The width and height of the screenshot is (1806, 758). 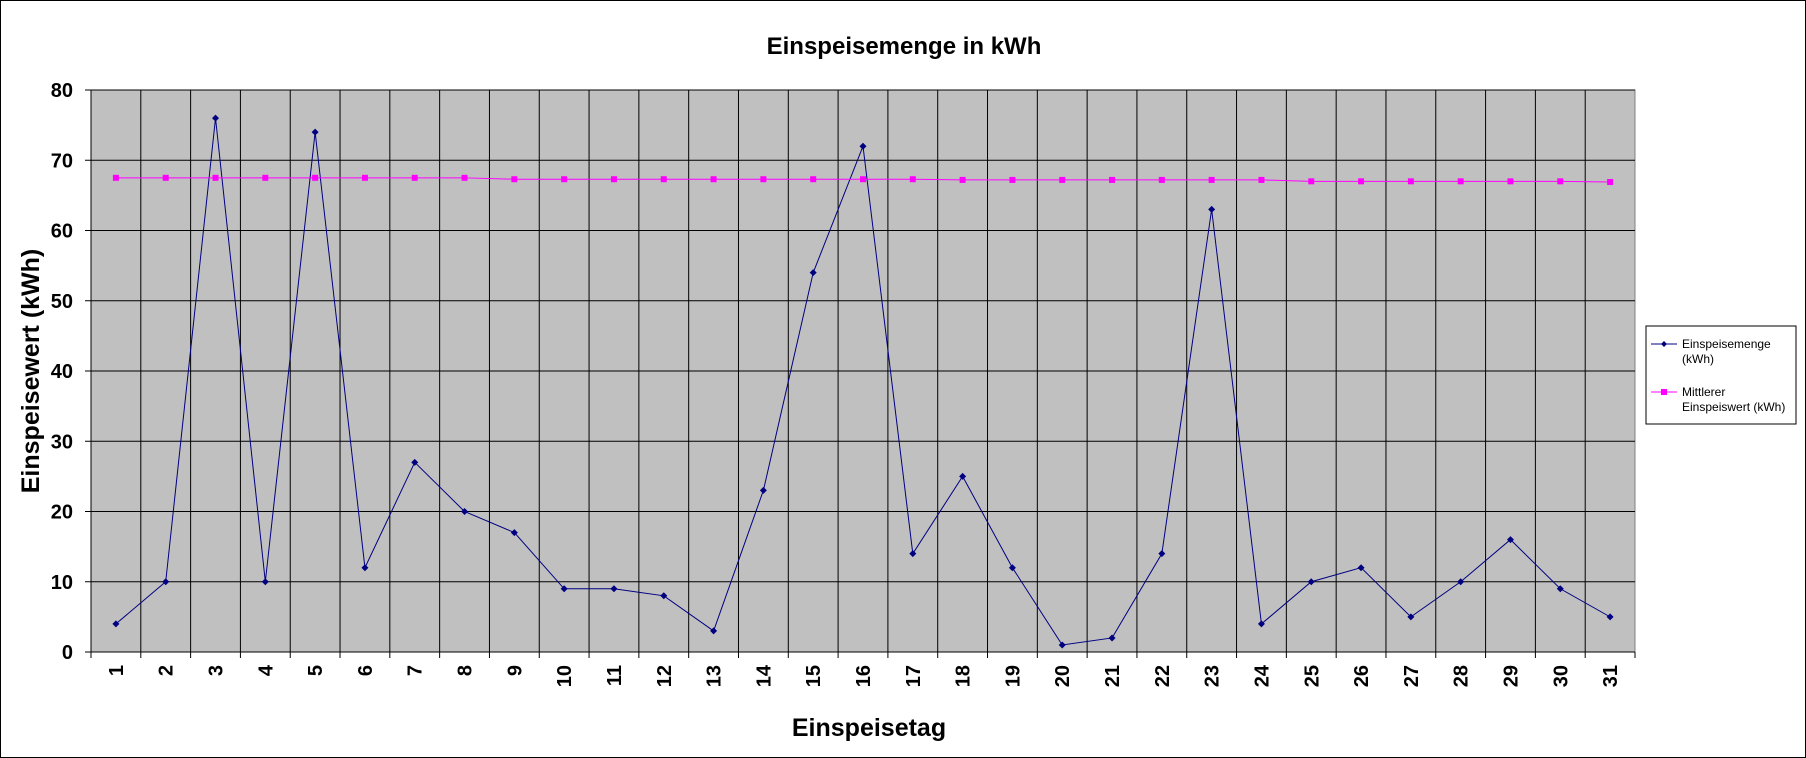 I want to click on legend-label: Mittlerer, so click(x=1703, y=392).